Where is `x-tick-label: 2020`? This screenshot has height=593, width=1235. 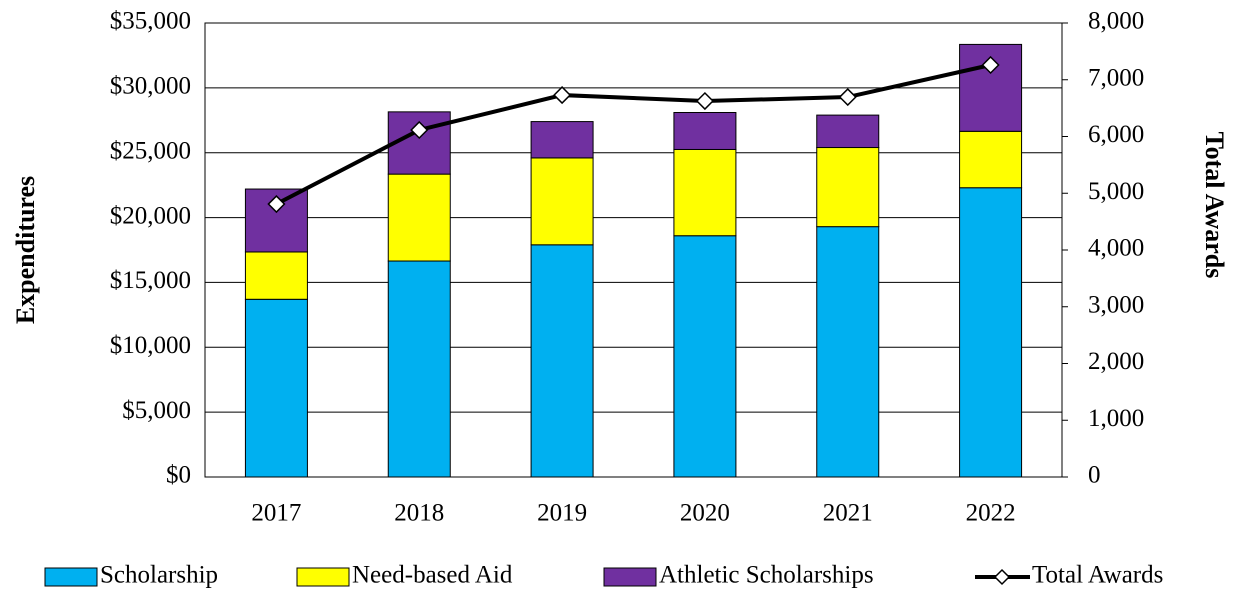
x-tick-label: 2020 is located at coordinates (705, 513).